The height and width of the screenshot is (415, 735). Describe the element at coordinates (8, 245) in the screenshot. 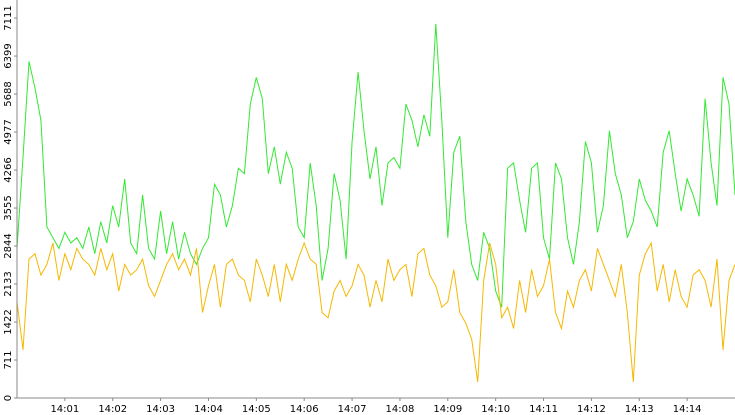

I see `y-tick-label: 2844` at that location.